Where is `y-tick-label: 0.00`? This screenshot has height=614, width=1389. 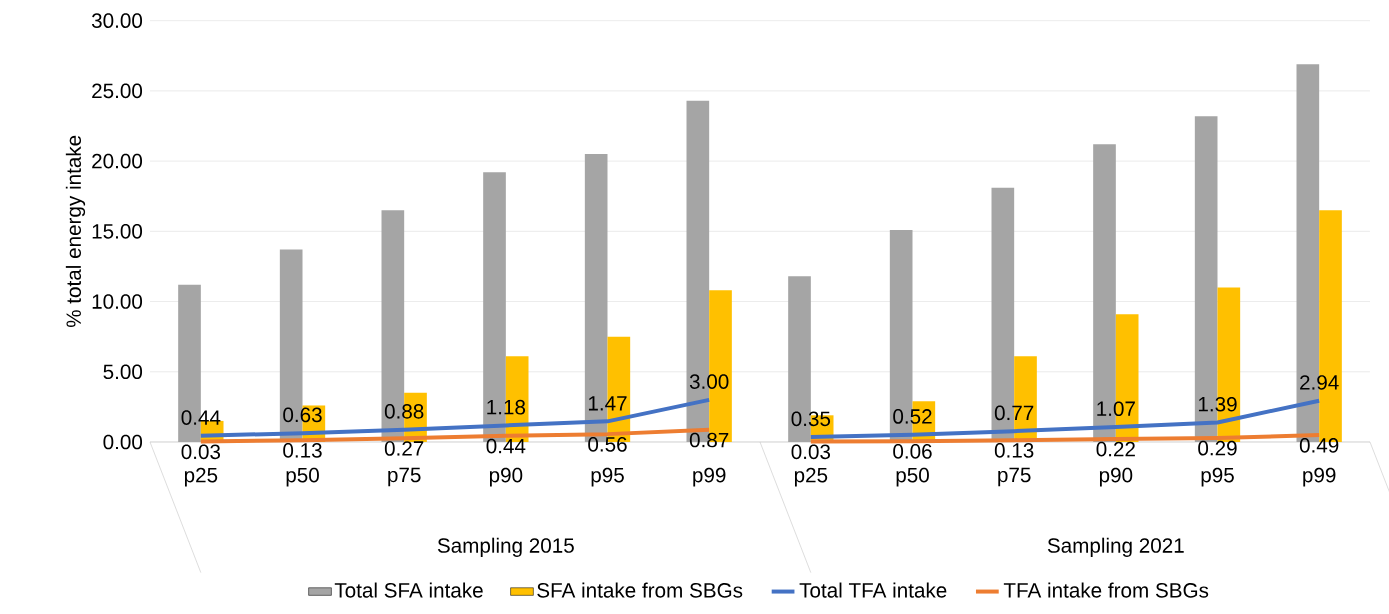
y-tick-label: 0.00 is located at coordinates (123, 442).